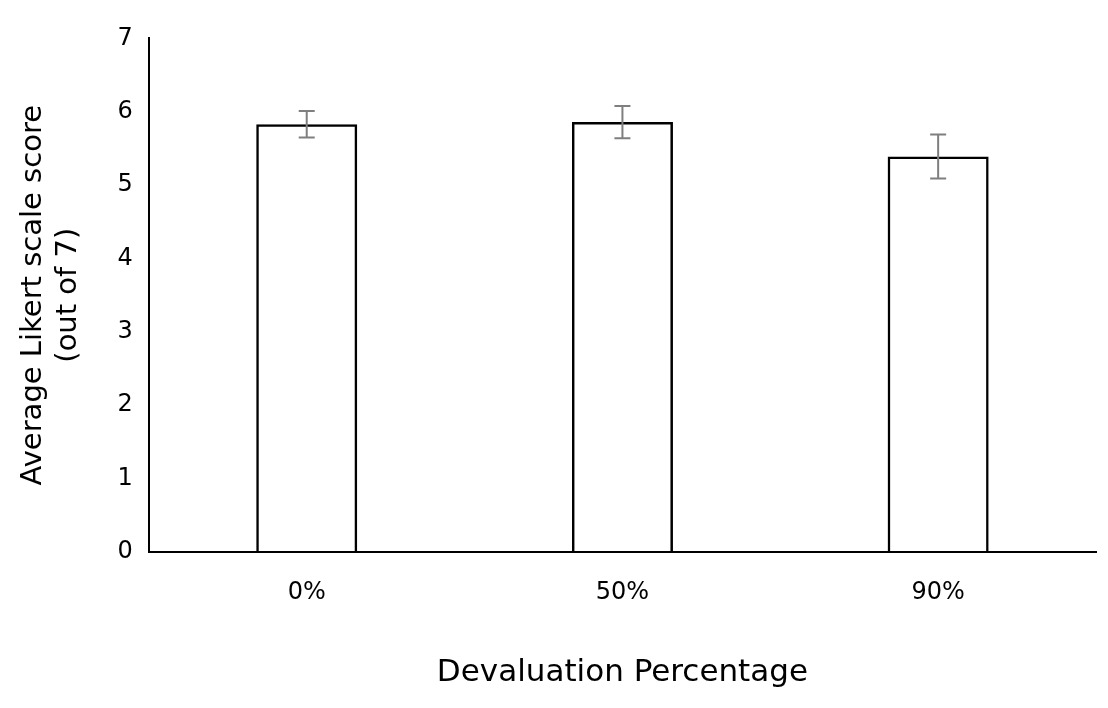  Describe the element at coordinates (48, 295) in the screenshot. I see `y-axis-title: Average Likert scale score (out of 7)` at that location.